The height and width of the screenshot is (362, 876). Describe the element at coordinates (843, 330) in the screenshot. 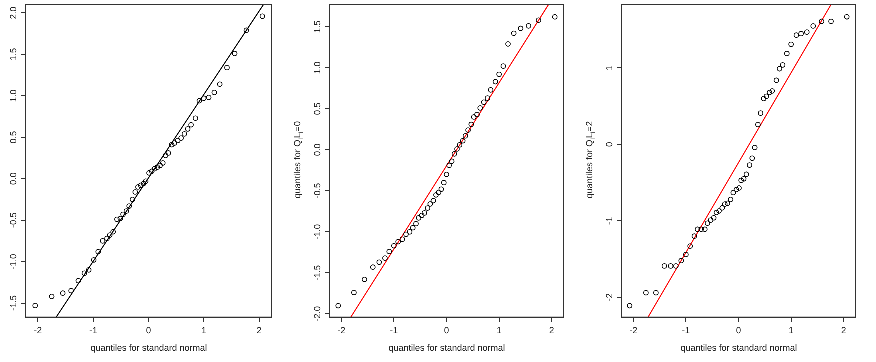

I see `x-tick-label: 2` at that location.